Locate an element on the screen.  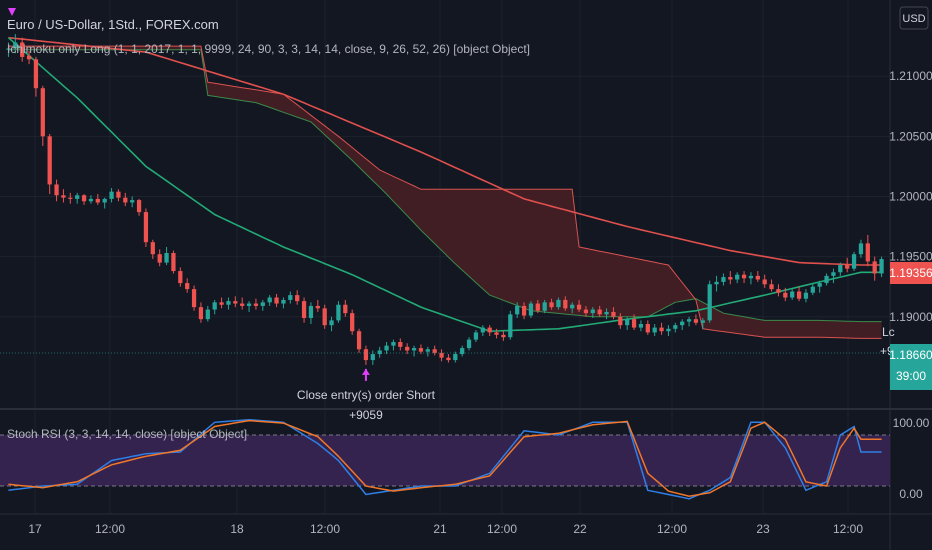
time-tick-label: 22 is located at coordinates (580, 529).